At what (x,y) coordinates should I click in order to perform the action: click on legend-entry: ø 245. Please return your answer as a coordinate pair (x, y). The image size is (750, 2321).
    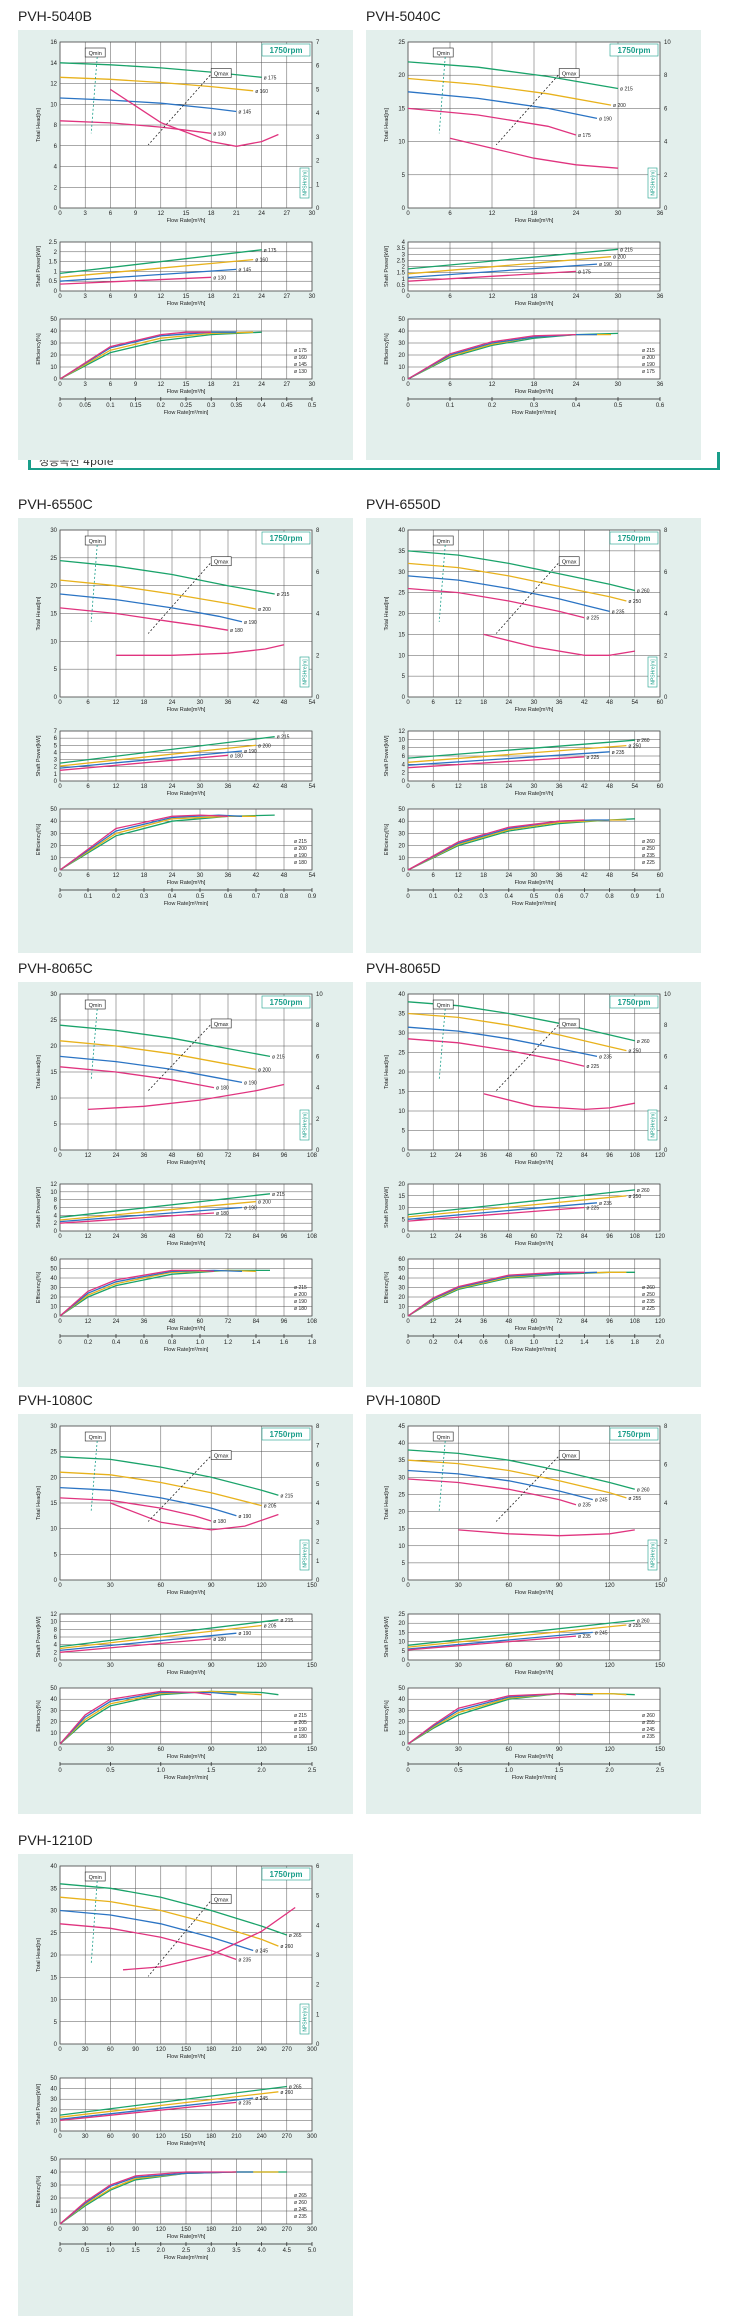
    Looking at the image, I should click on (300, 2210).